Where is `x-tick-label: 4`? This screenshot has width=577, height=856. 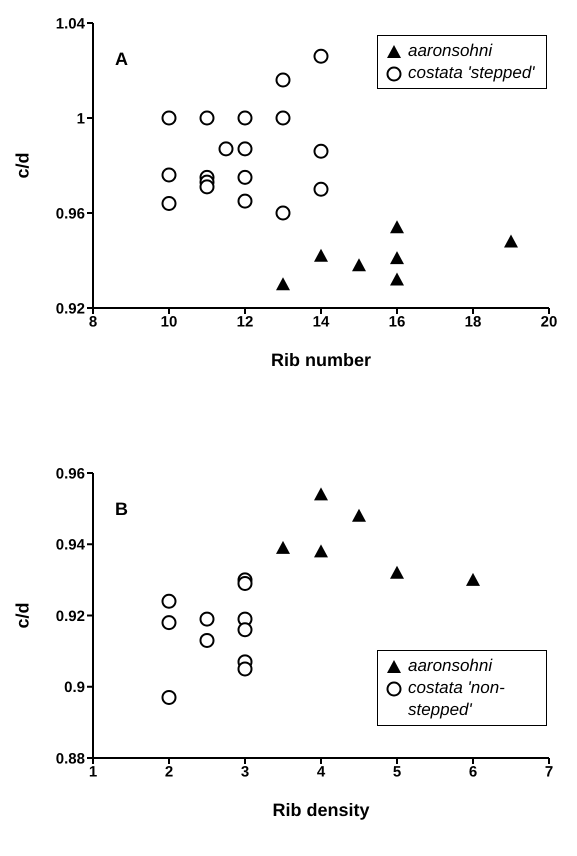 x-tick-label: 4 is located at coordinates (321, 772).